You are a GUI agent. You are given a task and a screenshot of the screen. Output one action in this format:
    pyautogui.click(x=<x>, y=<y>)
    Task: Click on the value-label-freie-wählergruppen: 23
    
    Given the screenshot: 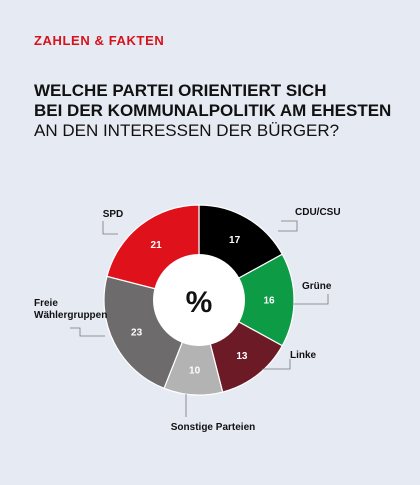 What is the action you would take?
    pyautogui.click(x=137, y=332)
    